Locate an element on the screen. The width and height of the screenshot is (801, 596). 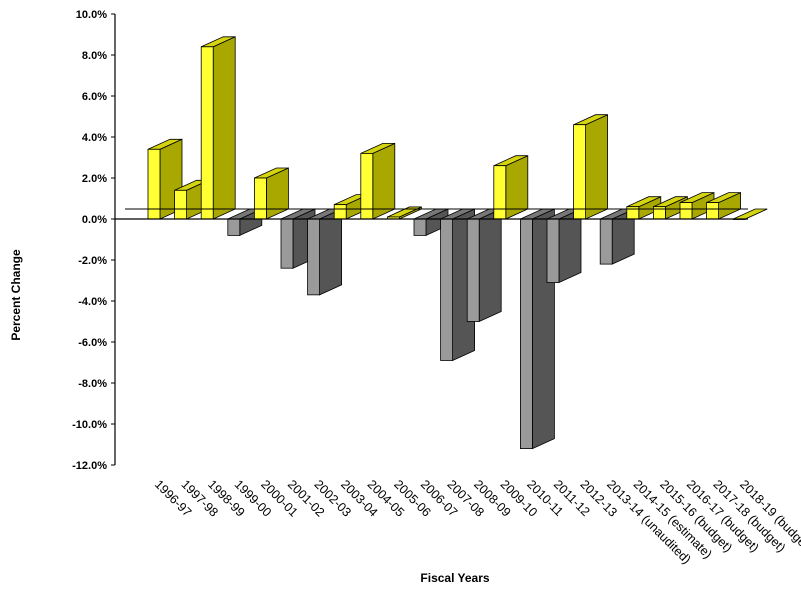
y-tick-label: -2.0% is located at coordinates (92, 261).